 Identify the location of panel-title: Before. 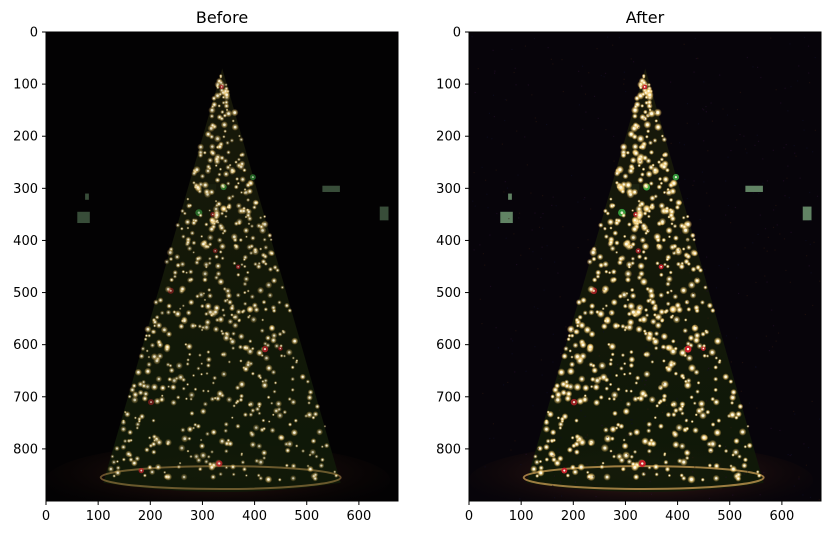
(222, 17).